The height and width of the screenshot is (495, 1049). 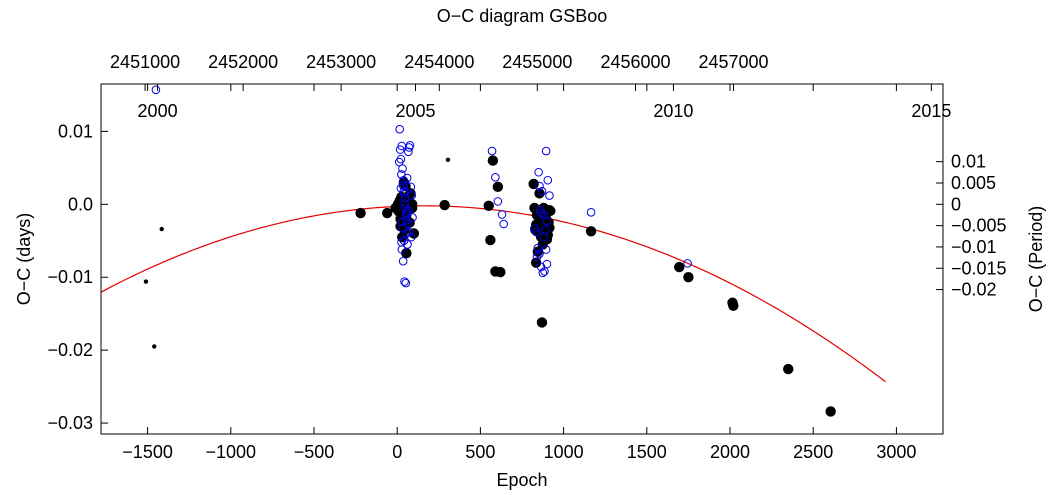 What do you see at coordinates (70, 277) in the screenshot?
I see `y-tick-label: −0.01` at bounding box center [70, 277].